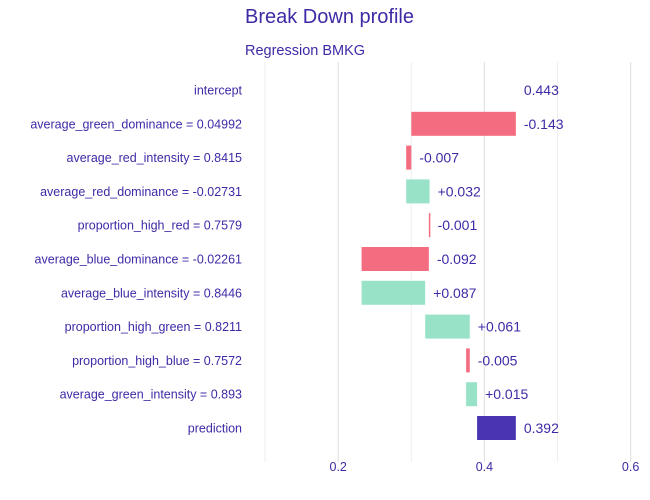  What do you see at coordinates (454, 293) in the screenshot?
I see `data-label: +0.087` at bounding box center [454, 293].